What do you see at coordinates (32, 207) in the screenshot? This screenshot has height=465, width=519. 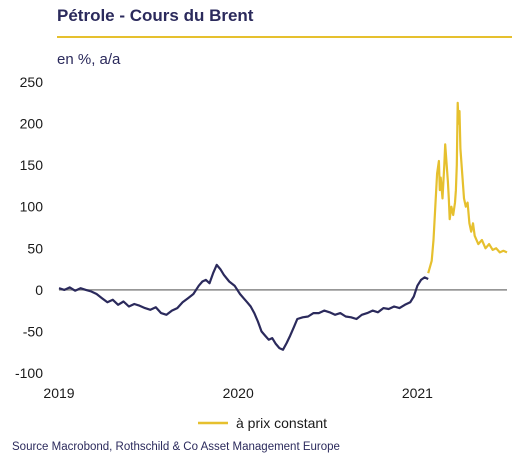 I see `y-tick-label: 100` at bounding box center [32, 207].